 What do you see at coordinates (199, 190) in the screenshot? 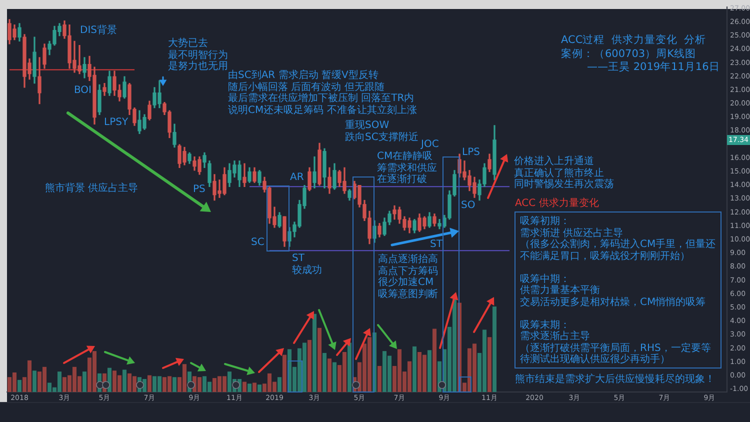
I see `annotation: PS` at bounding box center [199, 190].